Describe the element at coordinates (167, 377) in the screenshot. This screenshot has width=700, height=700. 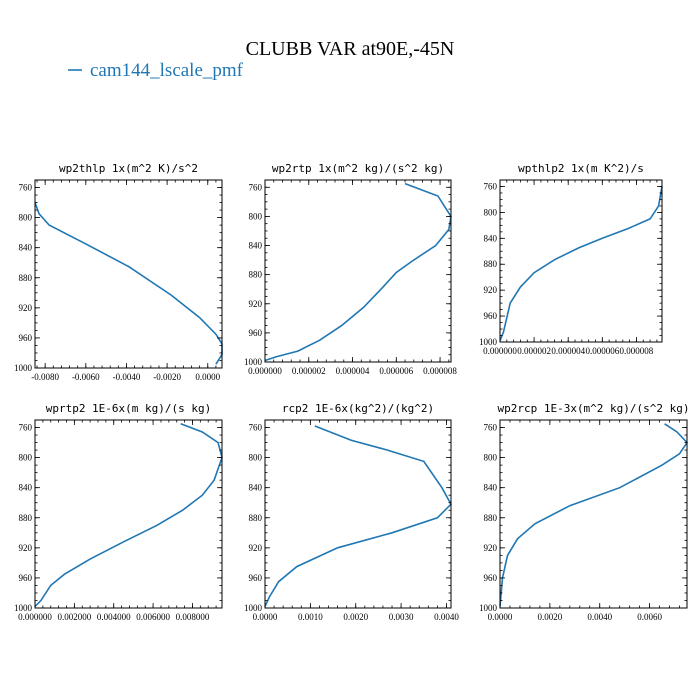
I see `x-tick-label: -0.0020` at that location.